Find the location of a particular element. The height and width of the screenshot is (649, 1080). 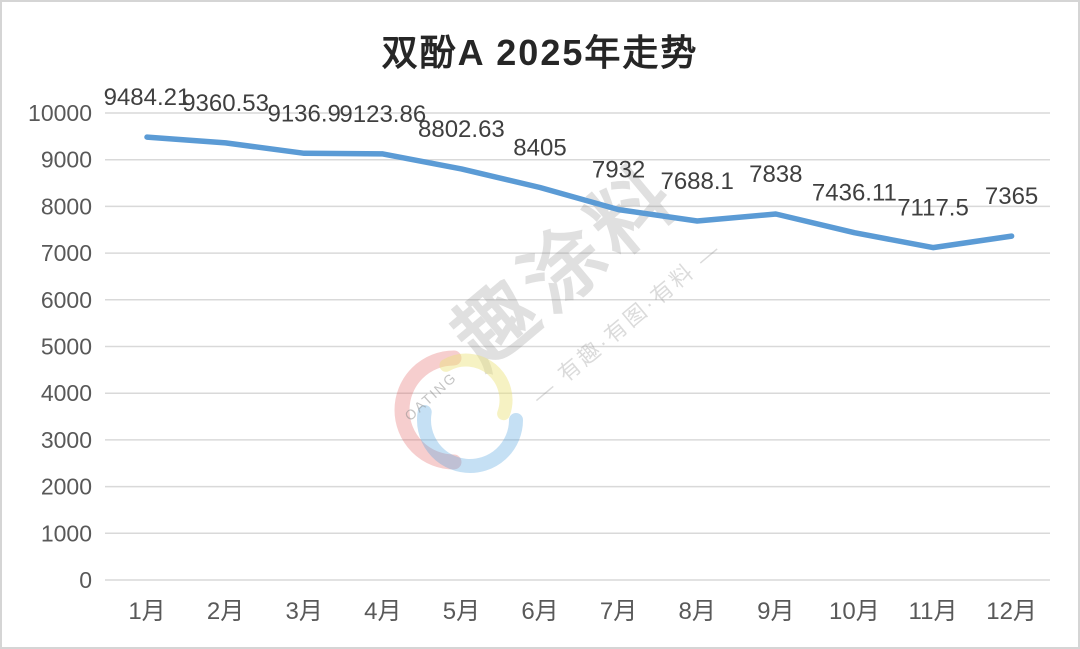

x-axis-tick-label: 10月 is located at coordinates (854, 611).